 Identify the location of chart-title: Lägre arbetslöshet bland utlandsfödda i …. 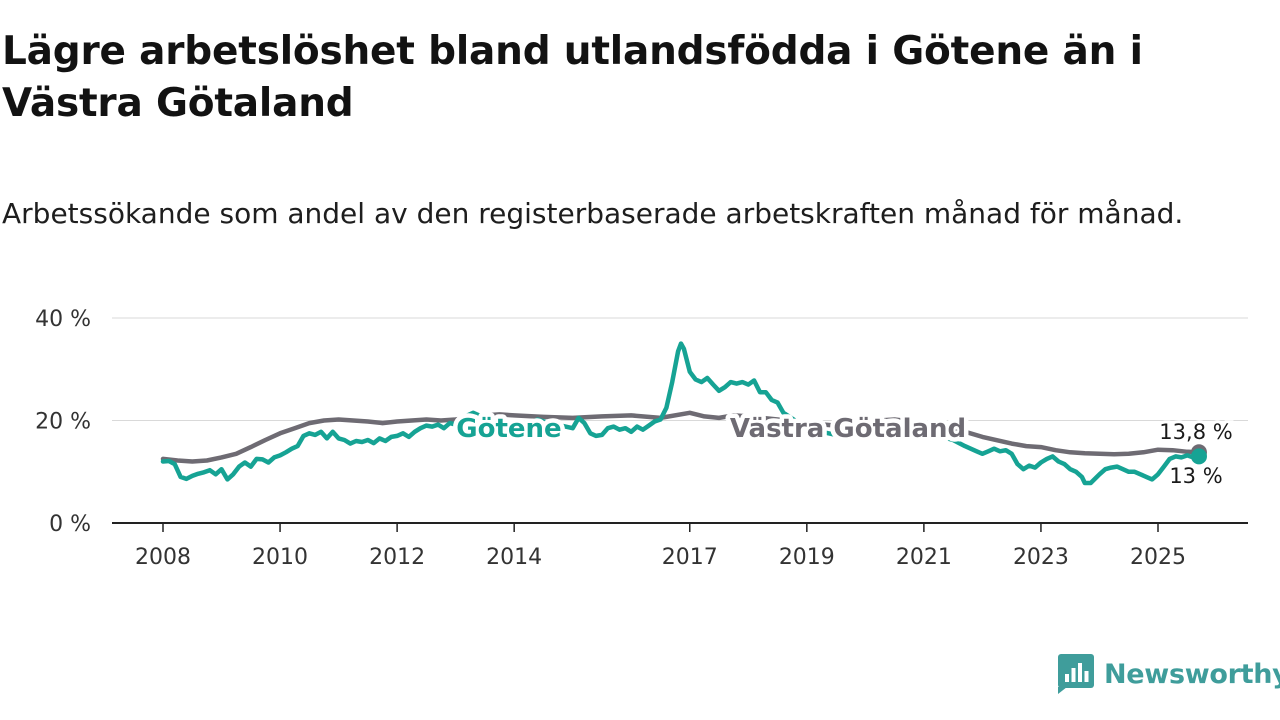
(572, 77).